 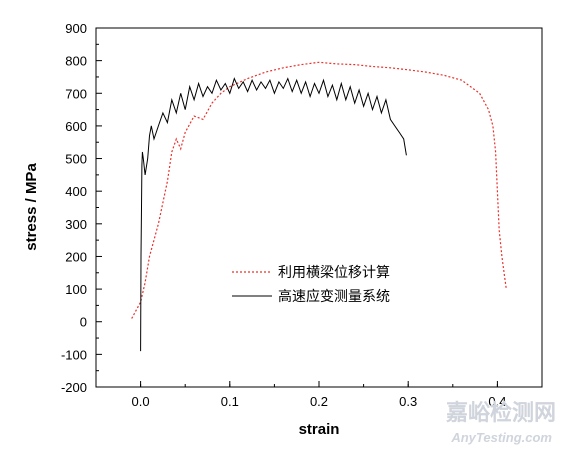 I want to click on x-axis-title: strain, so click(x=319, y=429).